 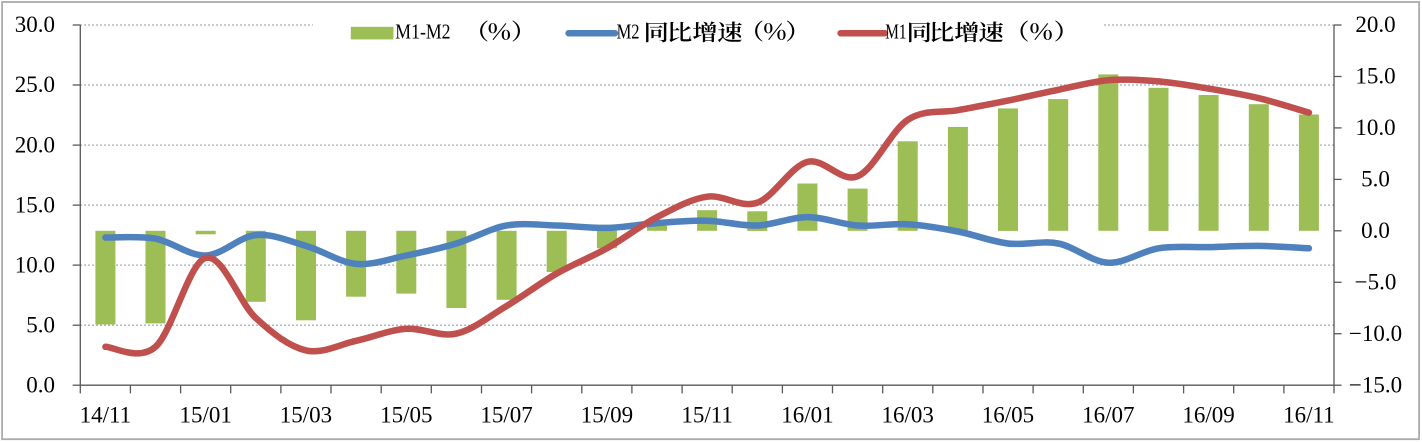 What do you see at coordinates (306, 415) in the screenshot?
I see `svg-text: 15/03` at bounding box center [306, 415].